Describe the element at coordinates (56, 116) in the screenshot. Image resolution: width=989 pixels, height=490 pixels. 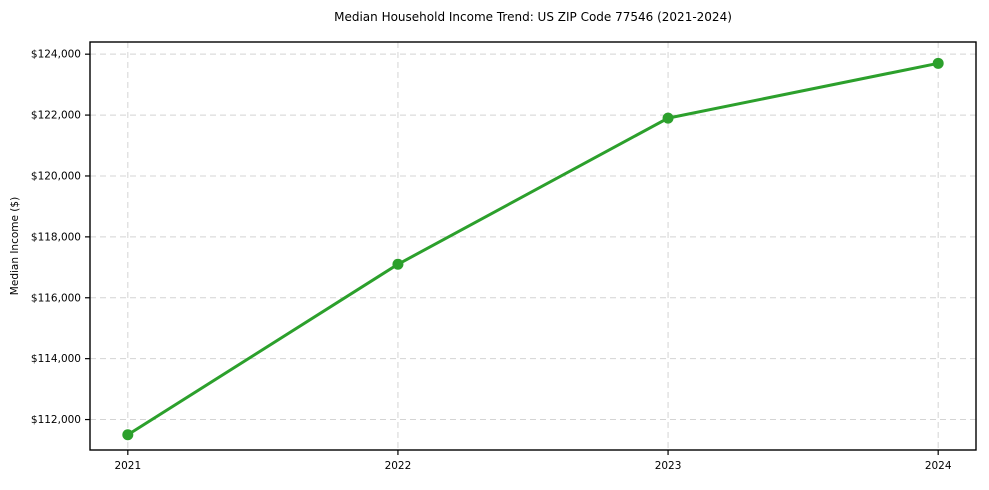
I see `y-tick-label: $122,000` at that location.